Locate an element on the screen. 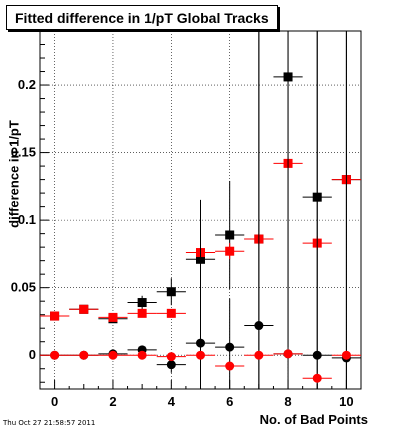 Image resolution: width=400 pixels, height=433 pixels. timestamp-label: Thu Oct 27 21:58:57 2011 is located at coordinates (49, 423).